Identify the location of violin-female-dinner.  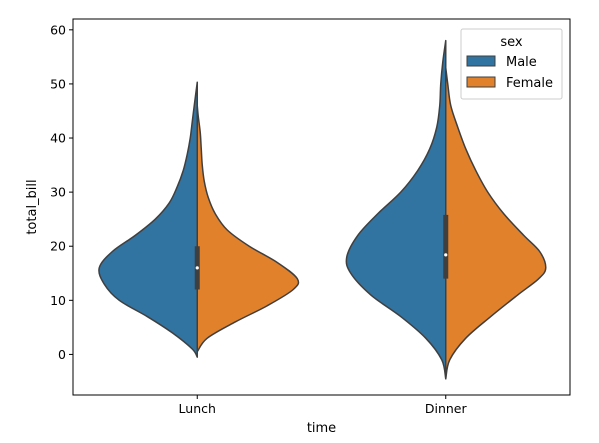
(496, 223).